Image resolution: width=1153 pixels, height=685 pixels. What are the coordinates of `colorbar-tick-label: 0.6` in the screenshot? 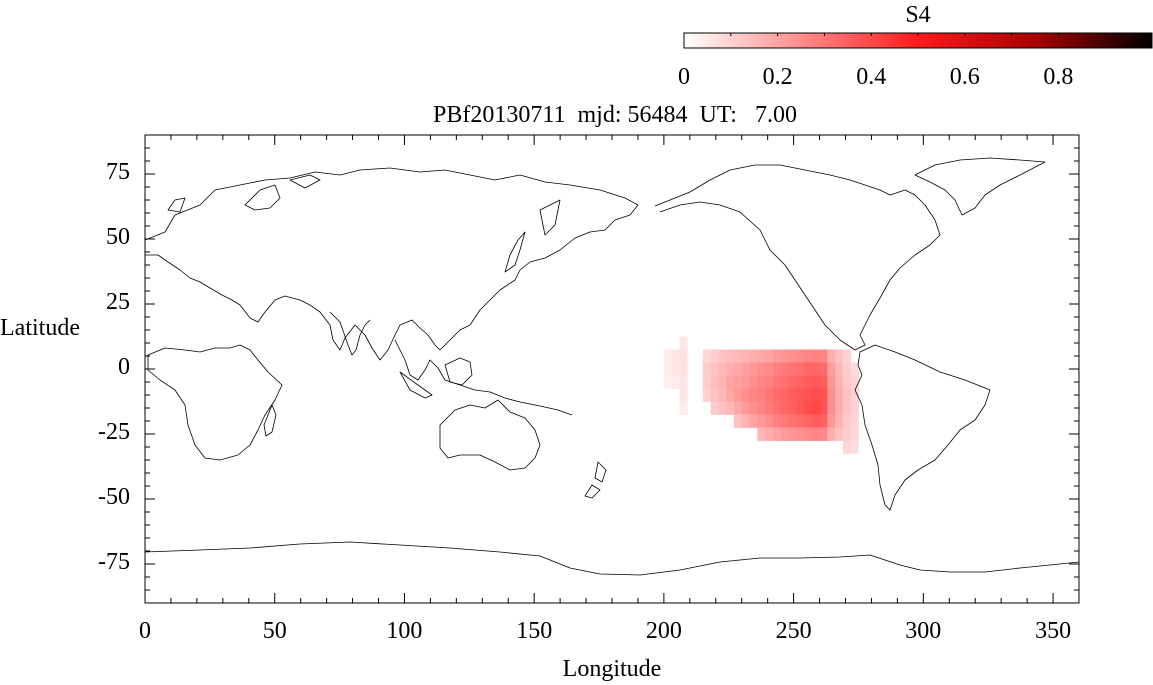 It's located at (965, 77).